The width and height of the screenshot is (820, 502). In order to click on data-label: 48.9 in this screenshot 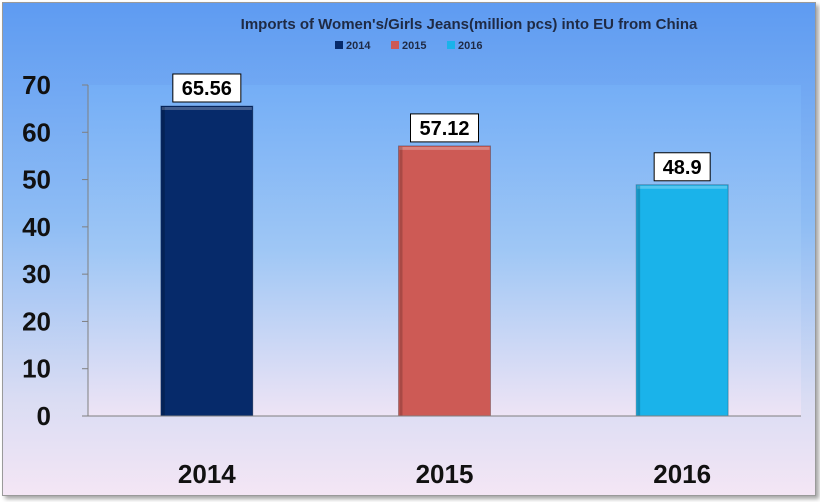, I will do `click(682, 168)`.